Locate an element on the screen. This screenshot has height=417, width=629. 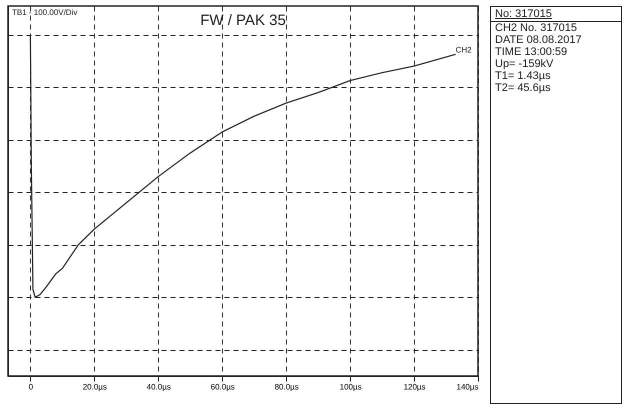
x-tick-label: 120µs is located at coordinates (415, 387).